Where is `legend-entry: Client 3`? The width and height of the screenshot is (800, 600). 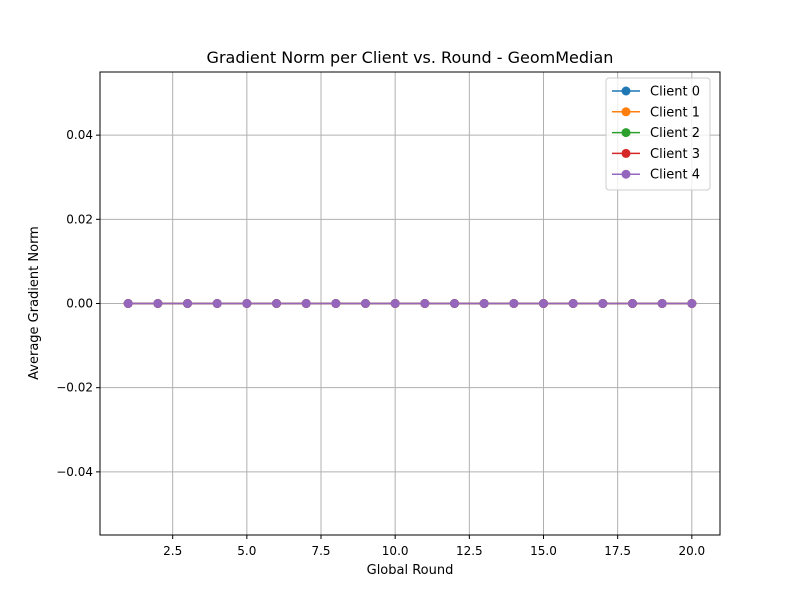 legend-entry: Client 3 is located at coordinates (656, 154).